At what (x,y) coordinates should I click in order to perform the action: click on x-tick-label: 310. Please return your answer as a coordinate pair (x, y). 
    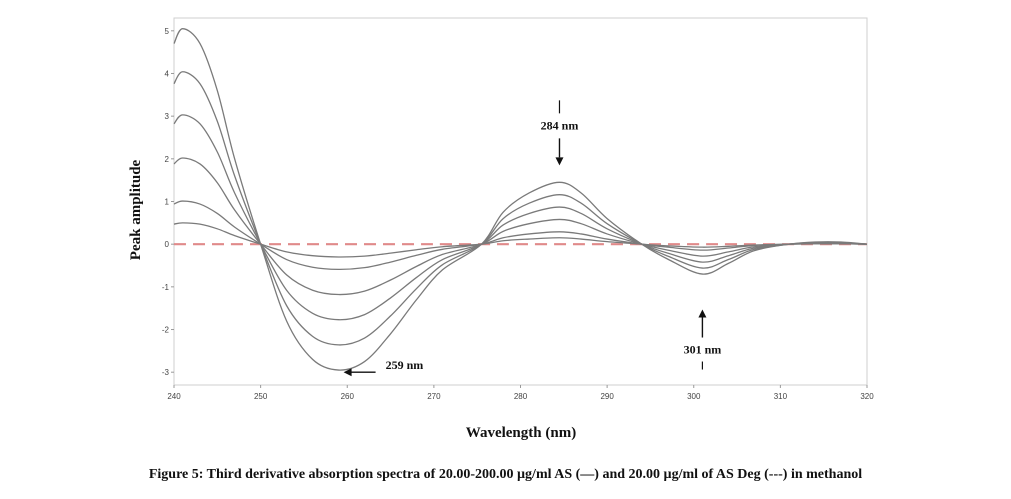
    Looking at the image, I should click on (781, 396).